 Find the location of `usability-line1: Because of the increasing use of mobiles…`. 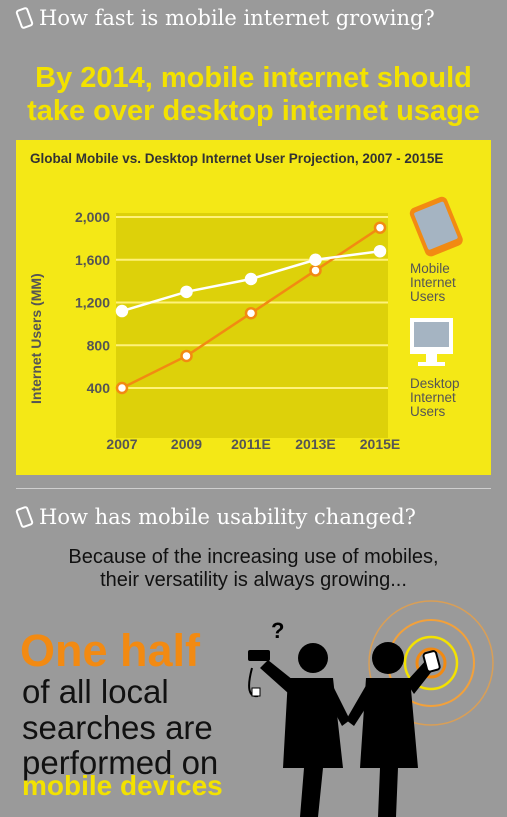

usability-line1: Because of the increasing use of mobiles… is located at coordinates (253, 557).